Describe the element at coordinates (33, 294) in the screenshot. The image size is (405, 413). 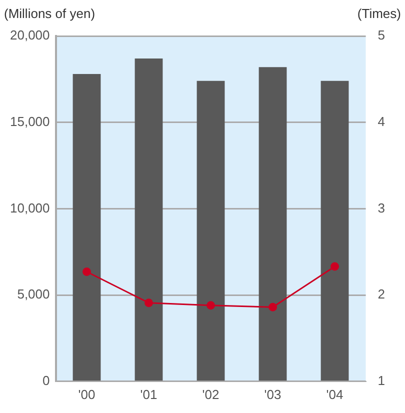
I see `y-tick-label: 5,000` at that location.